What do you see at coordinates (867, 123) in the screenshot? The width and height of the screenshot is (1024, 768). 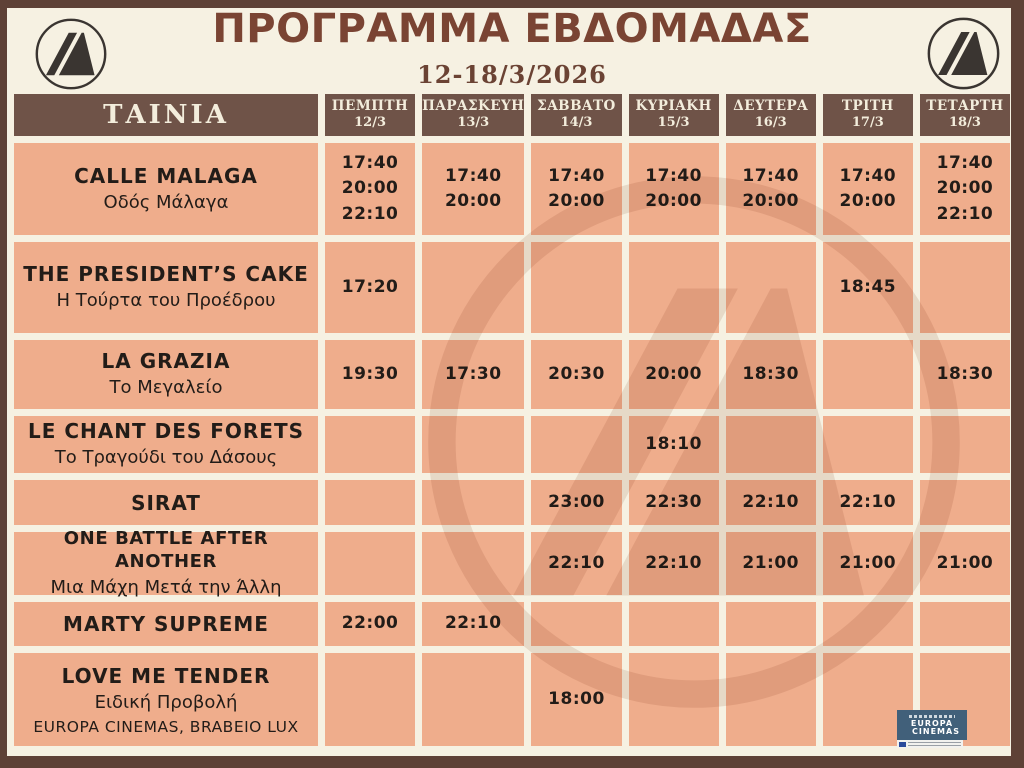 I see `day-date: 17/3` at bounding box center [867, 123].